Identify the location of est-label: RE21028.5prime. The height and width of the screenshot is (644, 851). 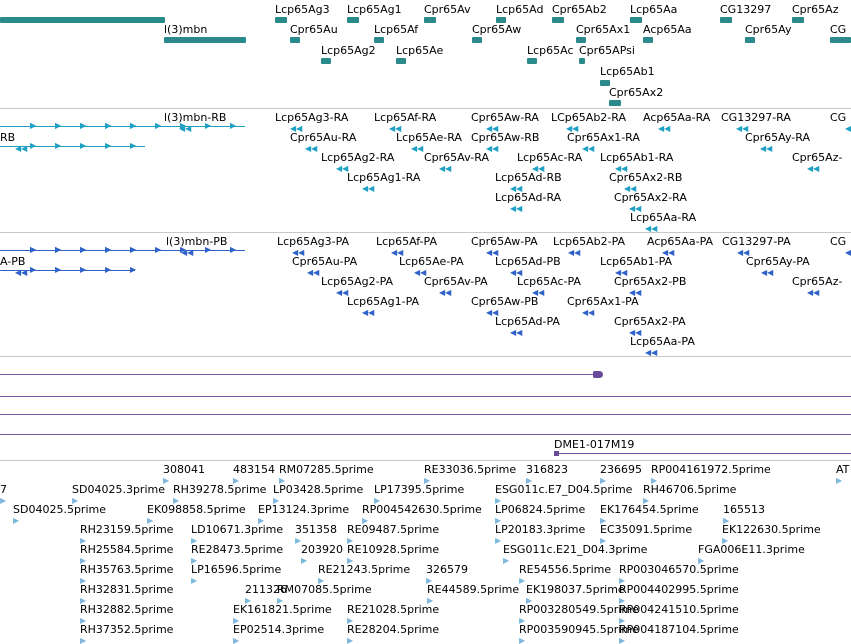
(393, 609).